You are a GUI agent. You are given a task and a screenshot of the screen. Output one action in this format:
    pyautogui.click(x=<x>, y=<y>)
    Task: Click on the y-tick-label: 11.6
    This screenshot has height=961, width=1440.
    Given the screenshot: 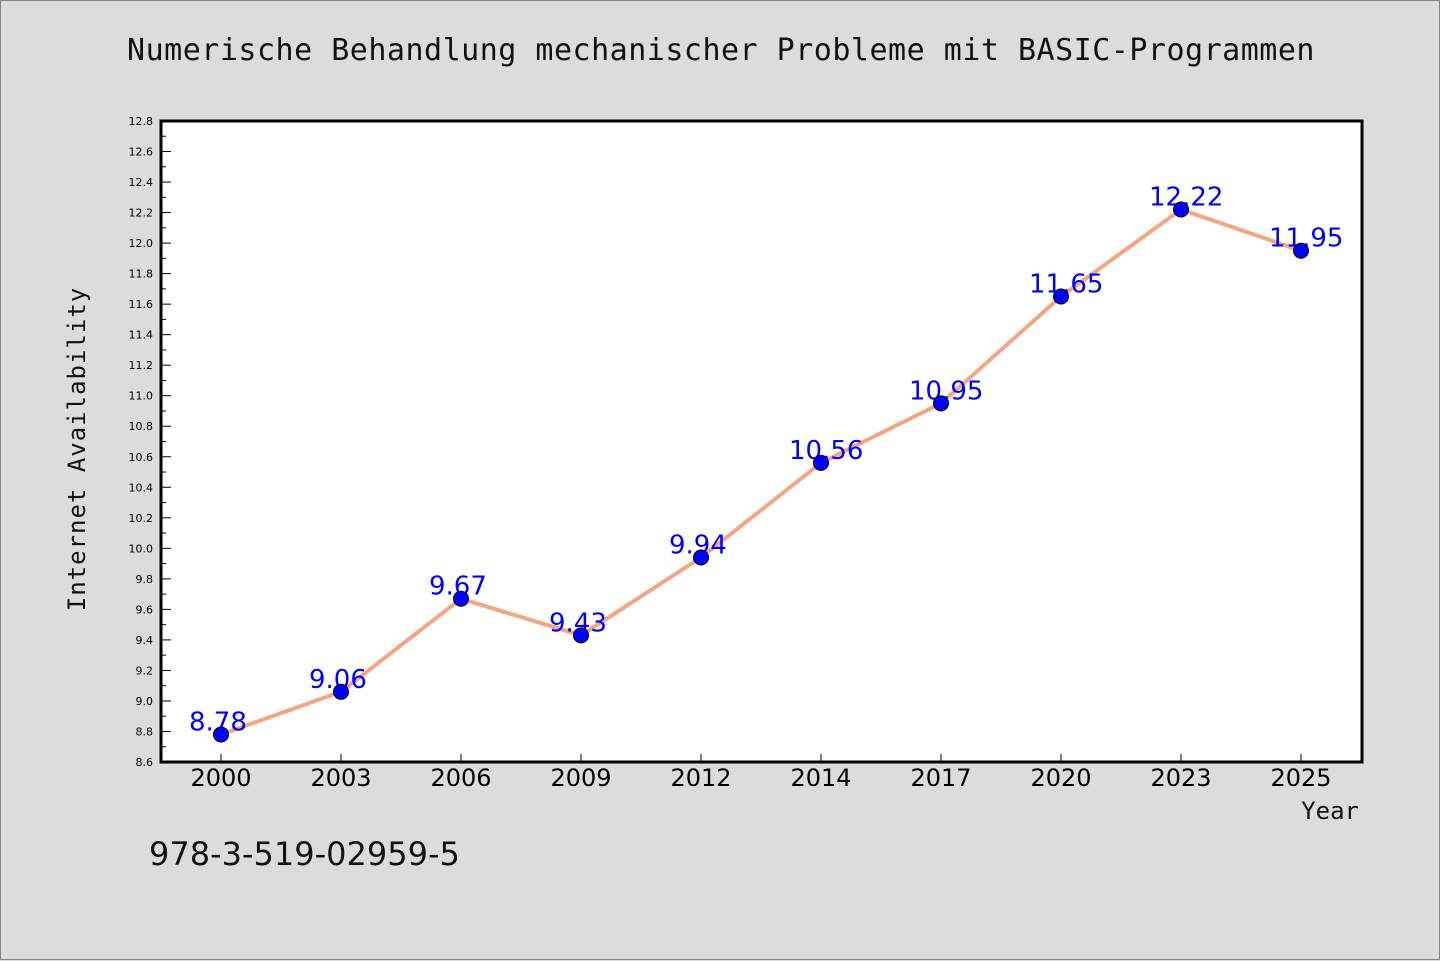 What is the action you would take?
    pyautogui.click(x=141, y=304)
    